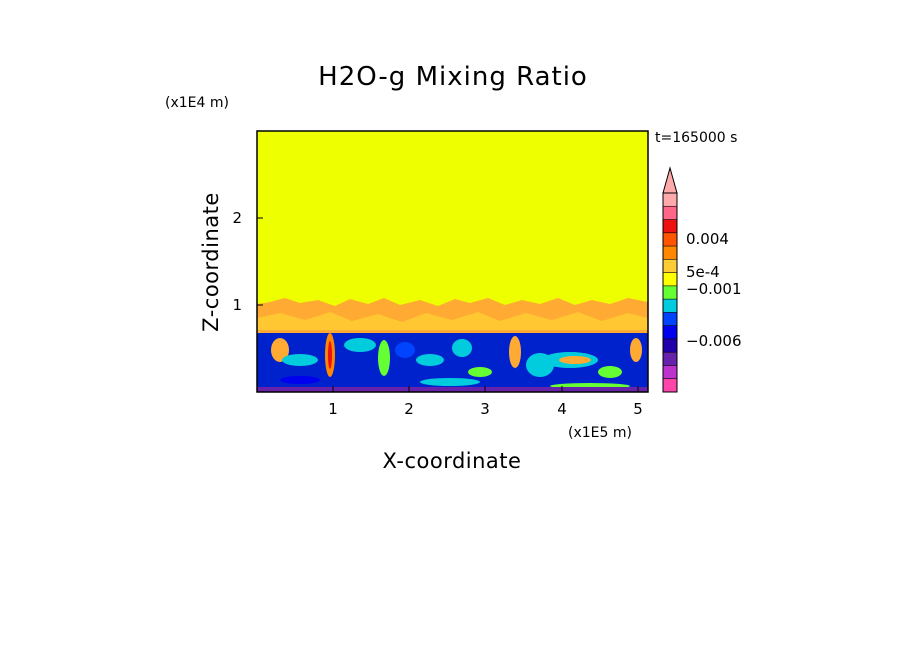  What do you see at coordinates (696, 138) in the screenshot?
I see `time-label: t=165000 s` at bounding box center [696, 138].